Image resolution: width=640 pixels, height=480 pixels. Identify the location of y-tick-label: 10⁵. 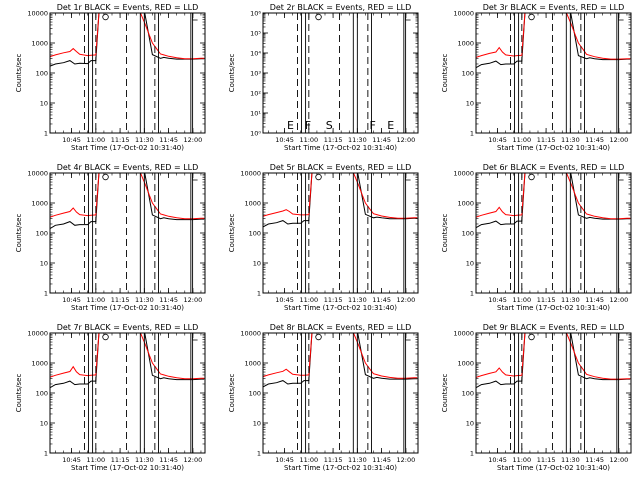
(255, 34).